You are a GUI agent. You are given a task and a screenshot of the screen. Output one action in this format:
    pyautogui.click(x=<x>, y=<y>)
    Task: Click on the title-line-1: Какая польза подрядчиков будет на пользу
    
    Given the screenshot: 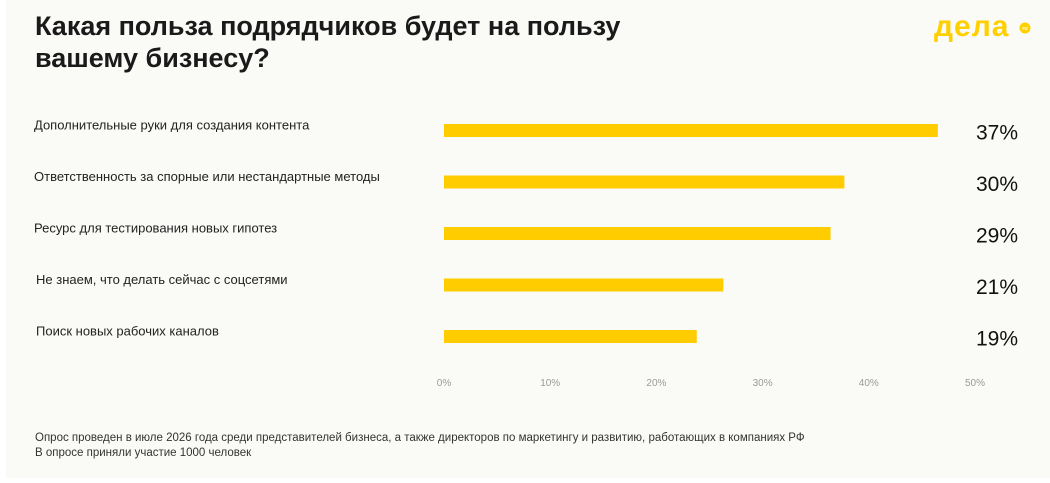 What is the action you would take?
    pyautogui.click(x=328, y=26)
    